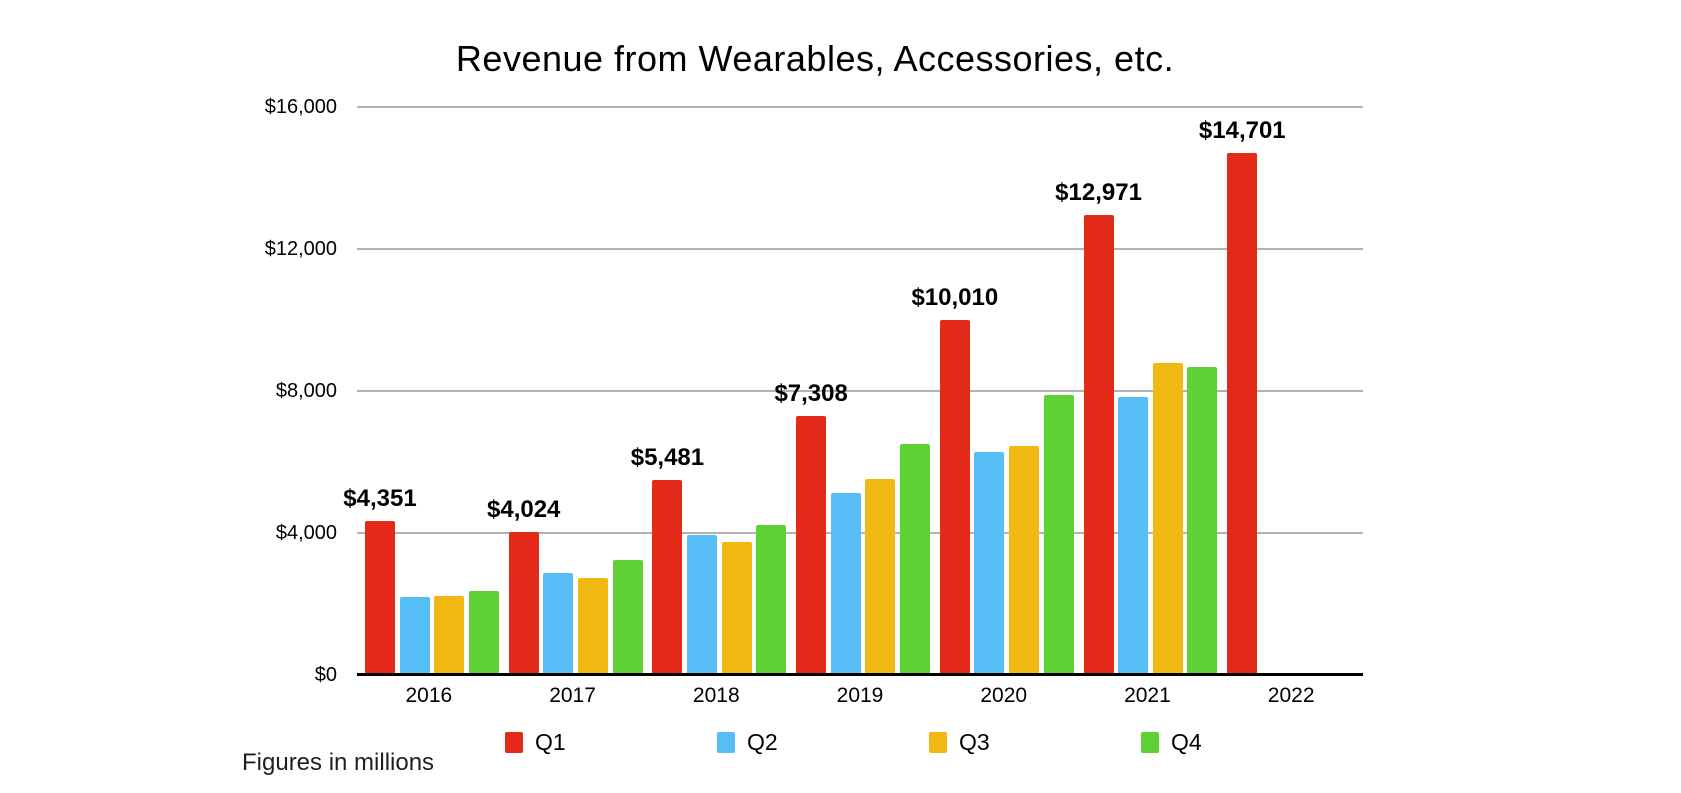 This screenshot has height=793, width=1681. I want to click on x-axis-line, so click(860, 674).